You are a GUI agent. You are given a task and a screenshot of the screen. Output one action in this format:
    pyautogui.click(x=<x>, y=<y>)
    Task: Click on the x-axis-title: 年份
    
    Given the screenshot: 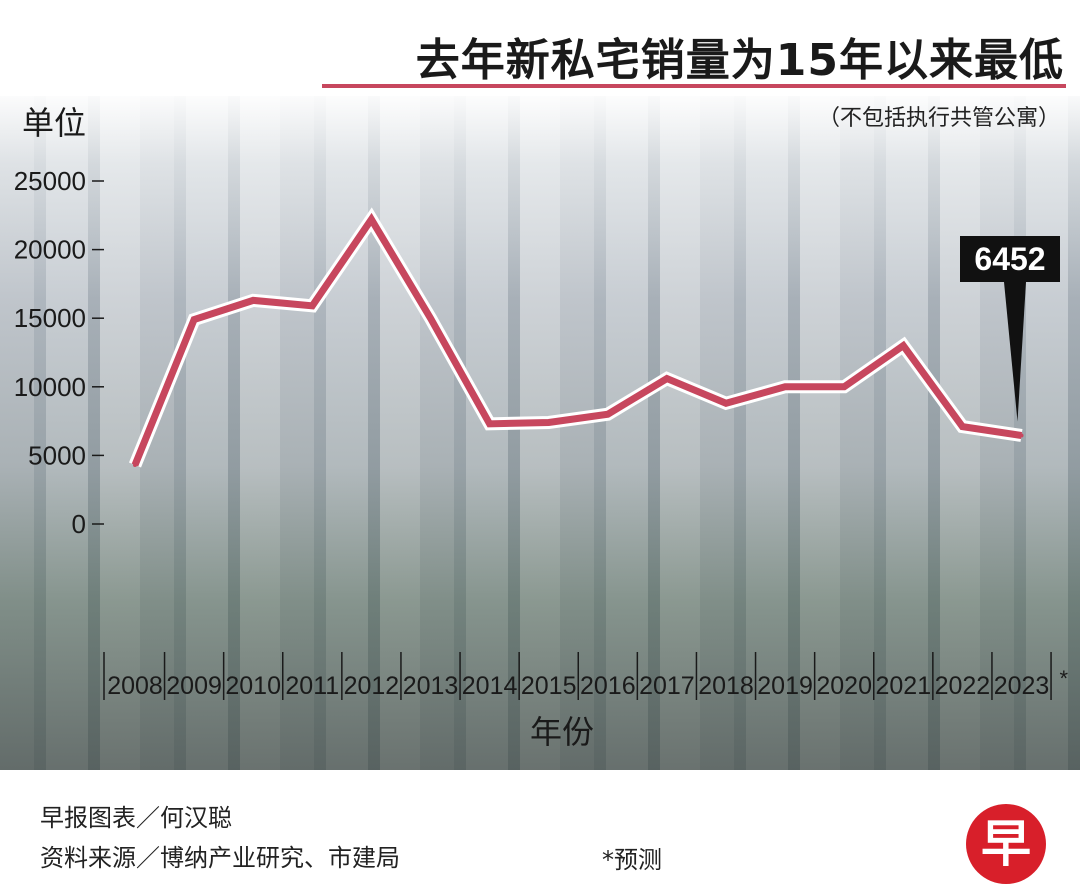 What is the action you would take?
    pyautogui.click(x=562, y=732)
    